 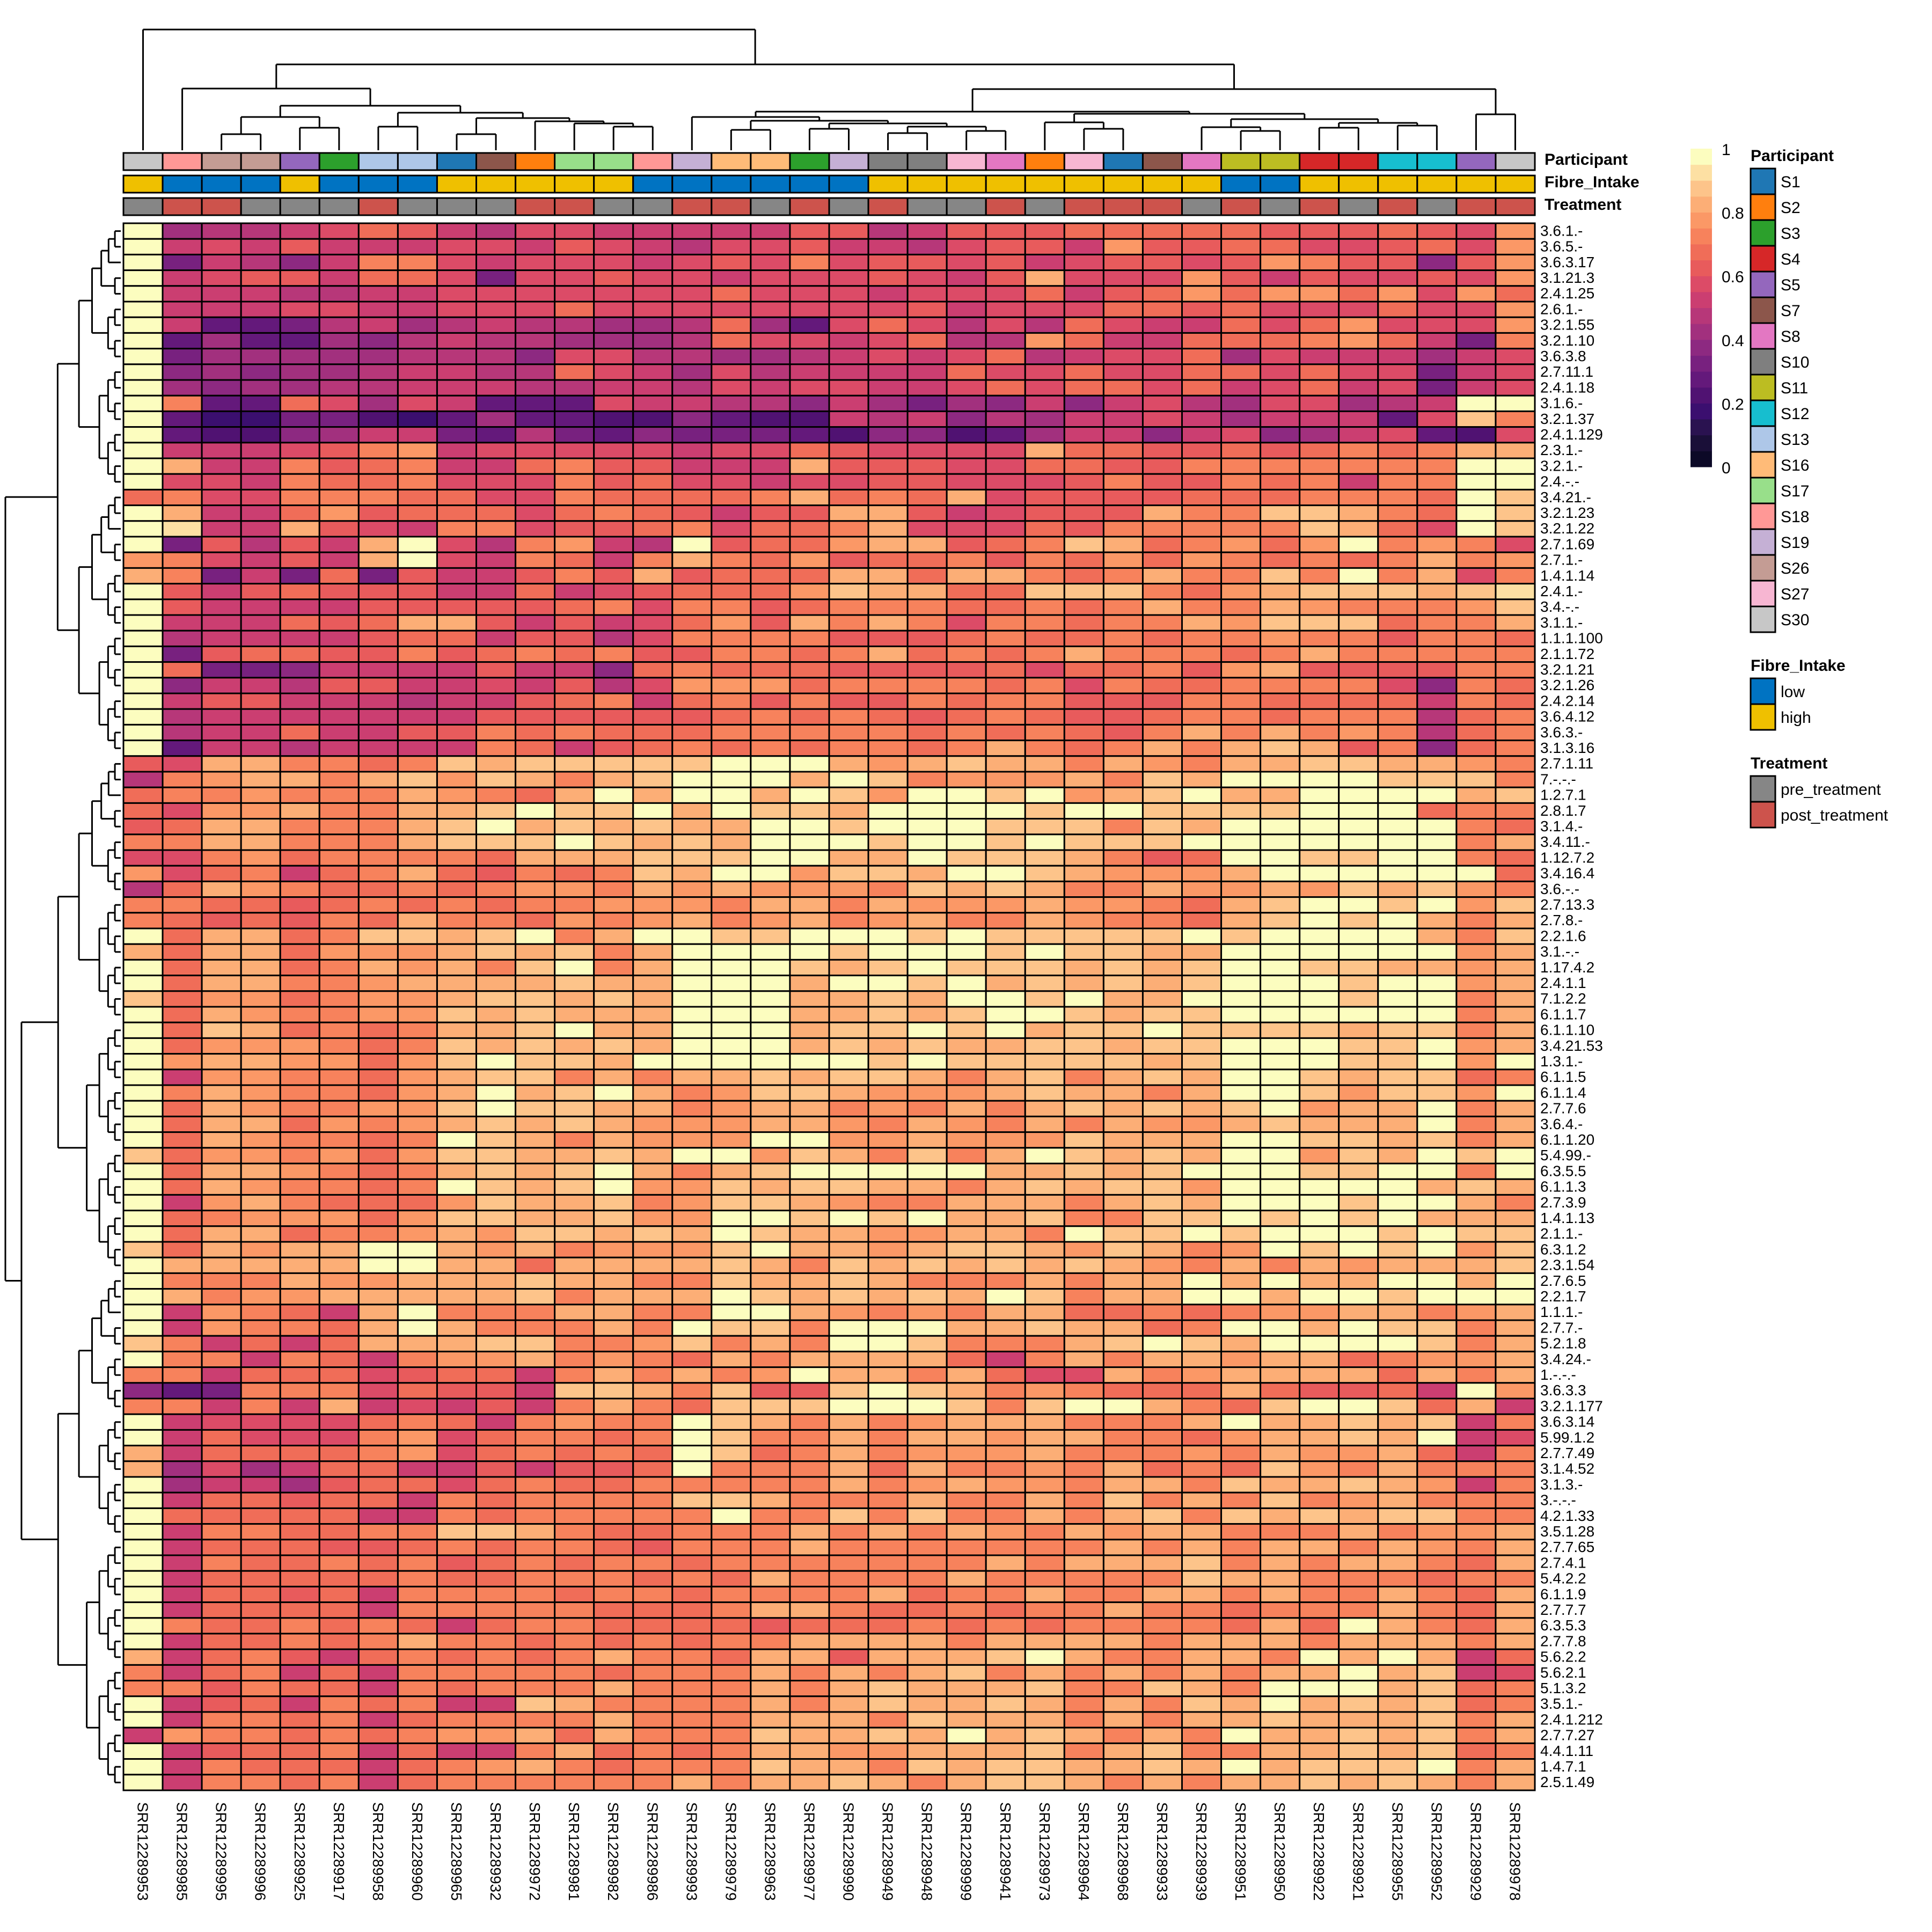 I want to click on row-label: 1.4.1.13, so click(x=1567, y=1218).